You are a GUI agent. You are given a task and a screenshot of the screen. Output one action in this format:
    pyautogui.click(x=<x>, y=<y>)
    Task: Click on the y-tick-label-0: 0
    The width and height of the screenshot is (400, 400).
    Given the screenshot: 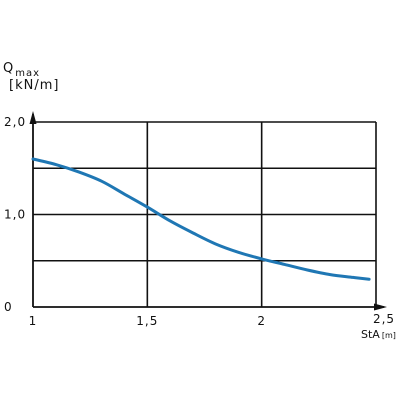 What is the action you would take?
    pyautogui.click(x=8, y=307)
    